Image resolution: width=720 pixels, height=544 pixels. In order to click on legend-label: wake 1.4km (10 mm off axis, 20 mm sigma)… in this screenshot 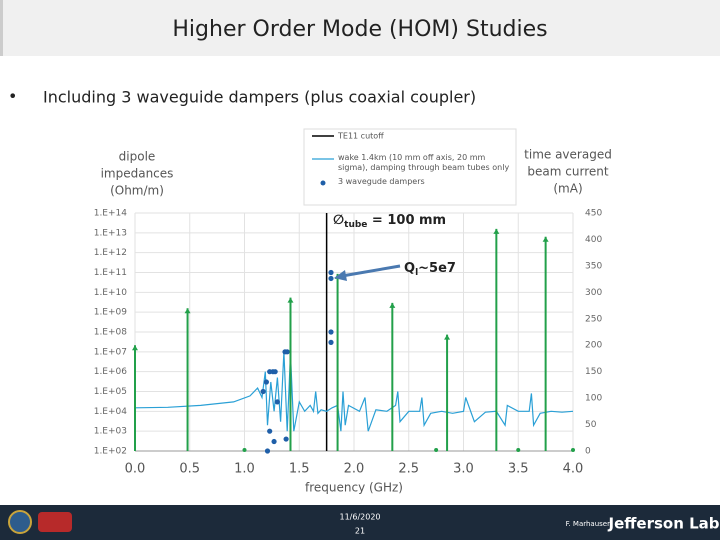, I will do `click(424, 162)`.